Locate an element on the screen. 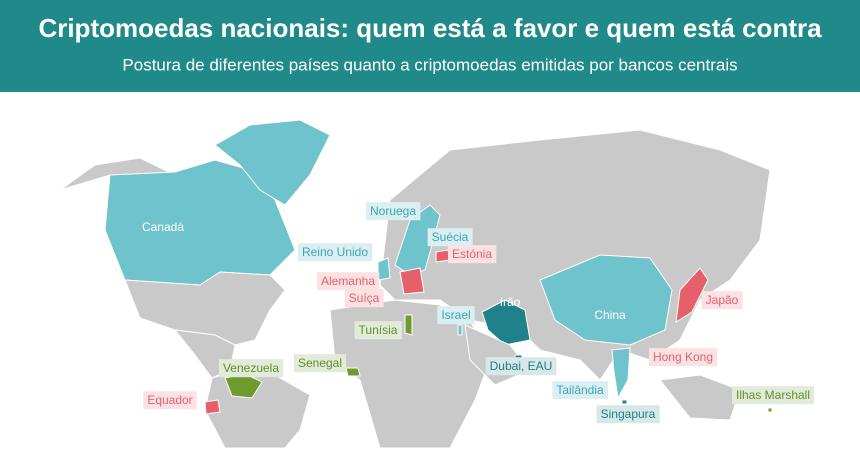 This screenshot has height=453, width=860. country-label: Ilhas Marshall is located at coordinates (773, 395).